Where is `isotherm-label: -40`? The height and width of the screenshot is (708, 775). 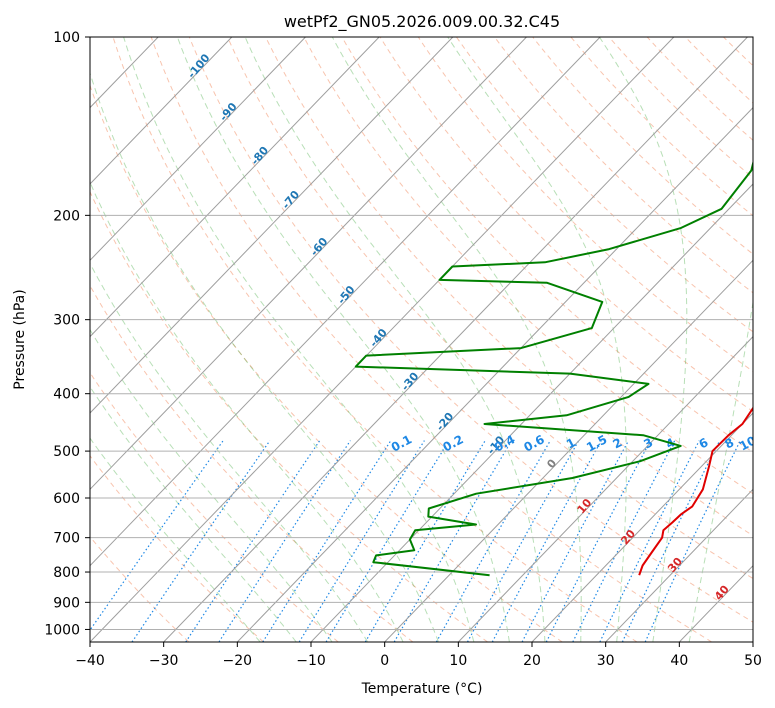
isotherm-label: -40 is located at coordinates (378, 338).